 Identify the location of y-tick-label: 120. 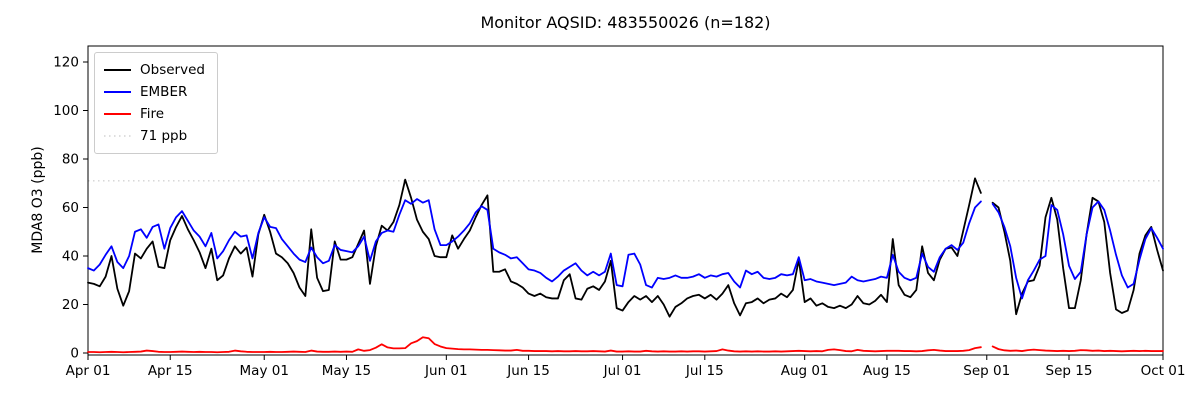
(66, 63).